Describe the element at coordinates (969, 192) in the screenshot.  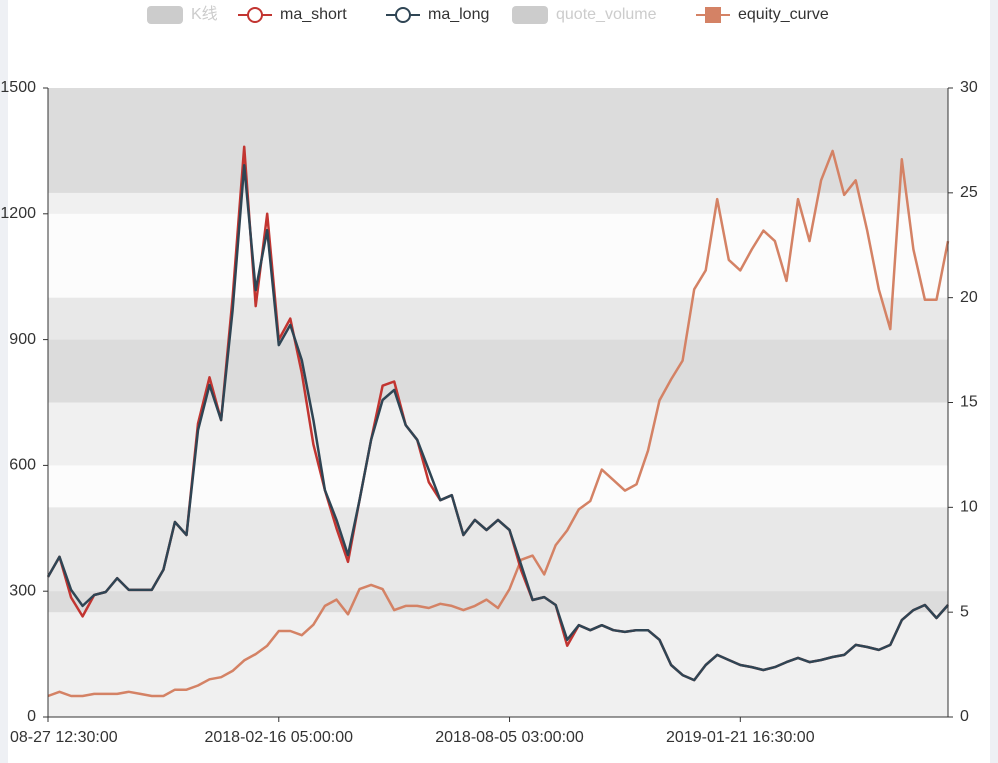
I see `y2-tick-label: 25` at that location.